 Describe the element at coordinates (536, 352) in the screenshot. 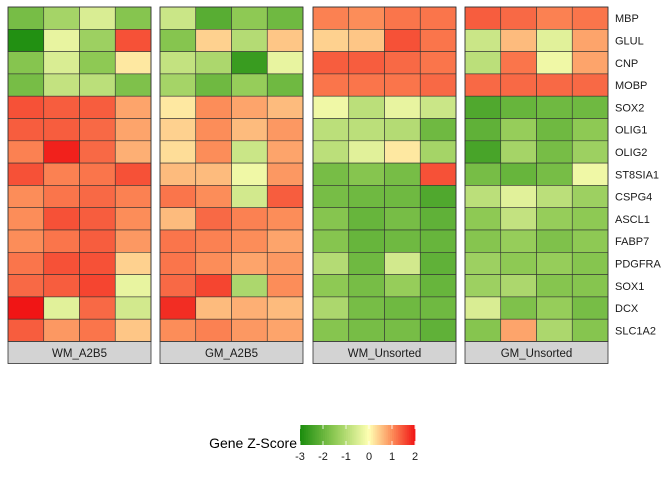

I see `panel-strip` at that location.